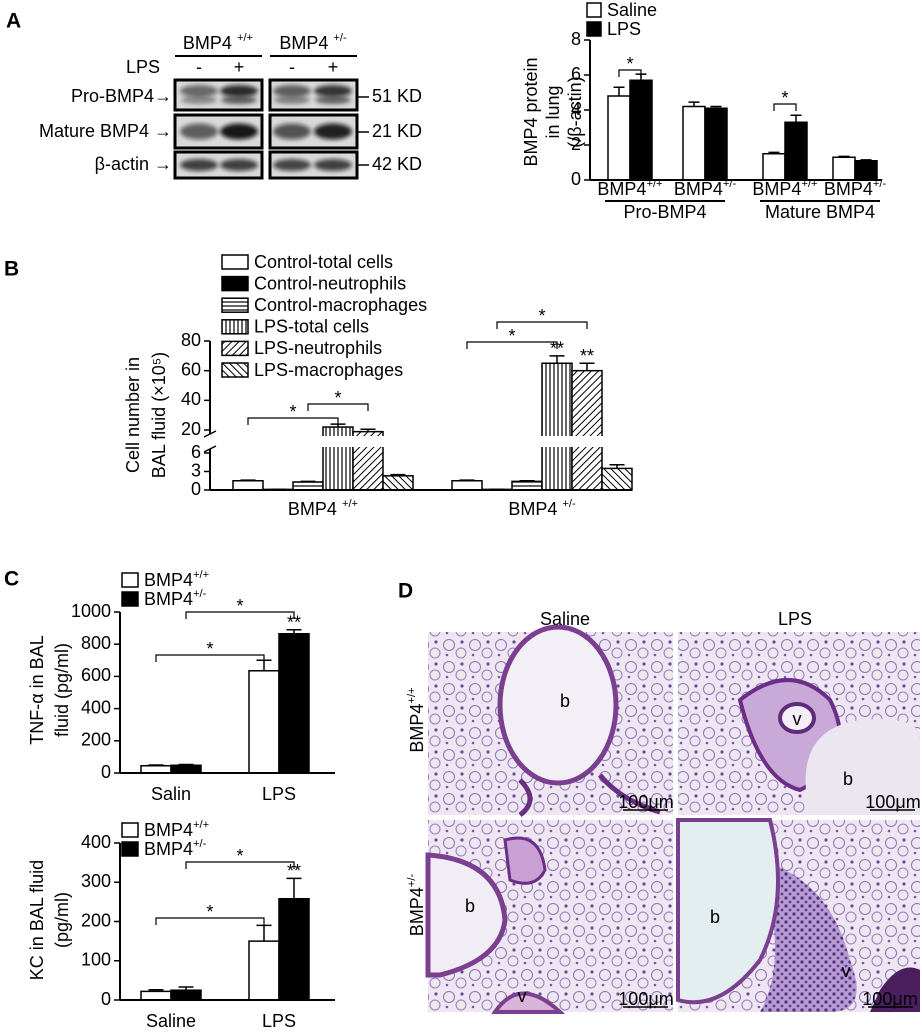 The height and width of the screenshot is (1033, 922). Describe the element at coordinates (279, 794) in the screenshot. I see `x-tick-label: LPS` at that location.